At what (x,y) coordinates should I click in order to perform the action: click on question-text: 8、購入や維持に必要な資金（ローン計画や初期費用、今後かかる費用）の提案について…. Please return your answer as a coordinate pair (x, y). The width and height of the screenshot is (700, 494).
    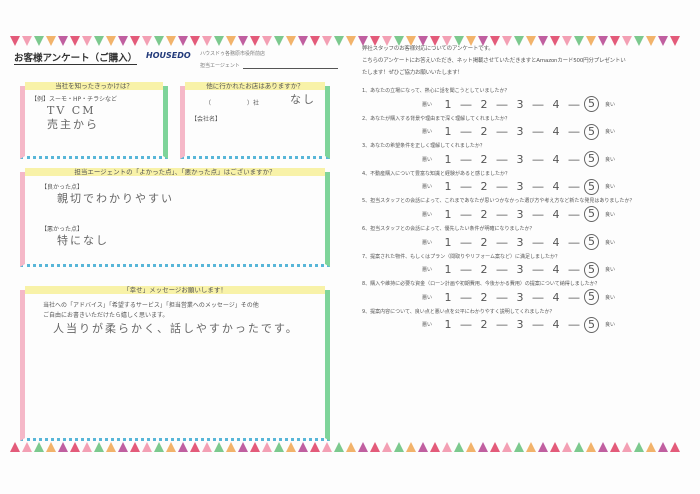
    Looking at the image, I should click on (481, 284).